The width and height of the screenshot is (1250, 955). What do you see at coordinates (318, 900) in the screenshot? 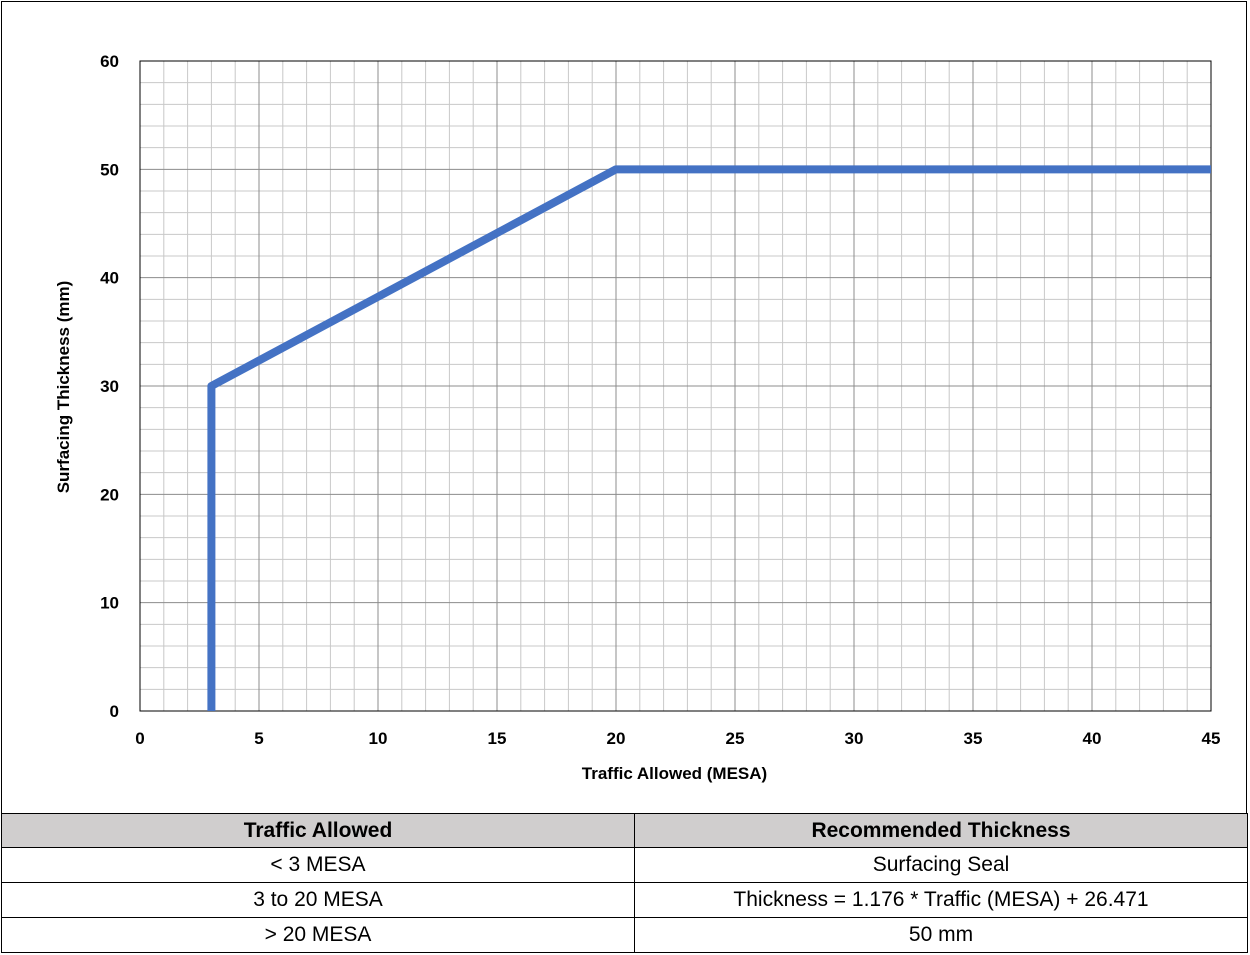
I see `table-cell: 3 to 20 MESA` at bounding box center [318, 900].